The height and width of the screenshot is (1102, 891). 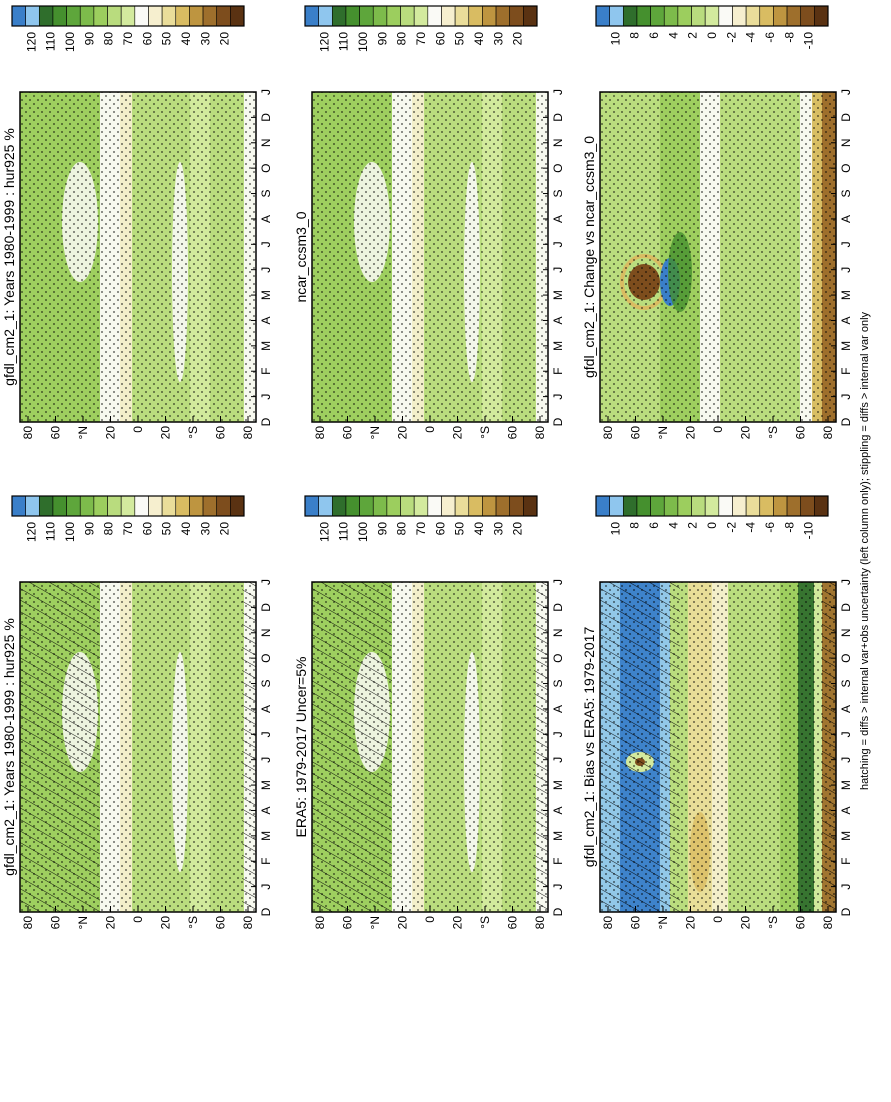 What do you see at coordinates (31, 42) in the screenshot?
I see `colorbar-label: 120` at bounding box center [31, 42].